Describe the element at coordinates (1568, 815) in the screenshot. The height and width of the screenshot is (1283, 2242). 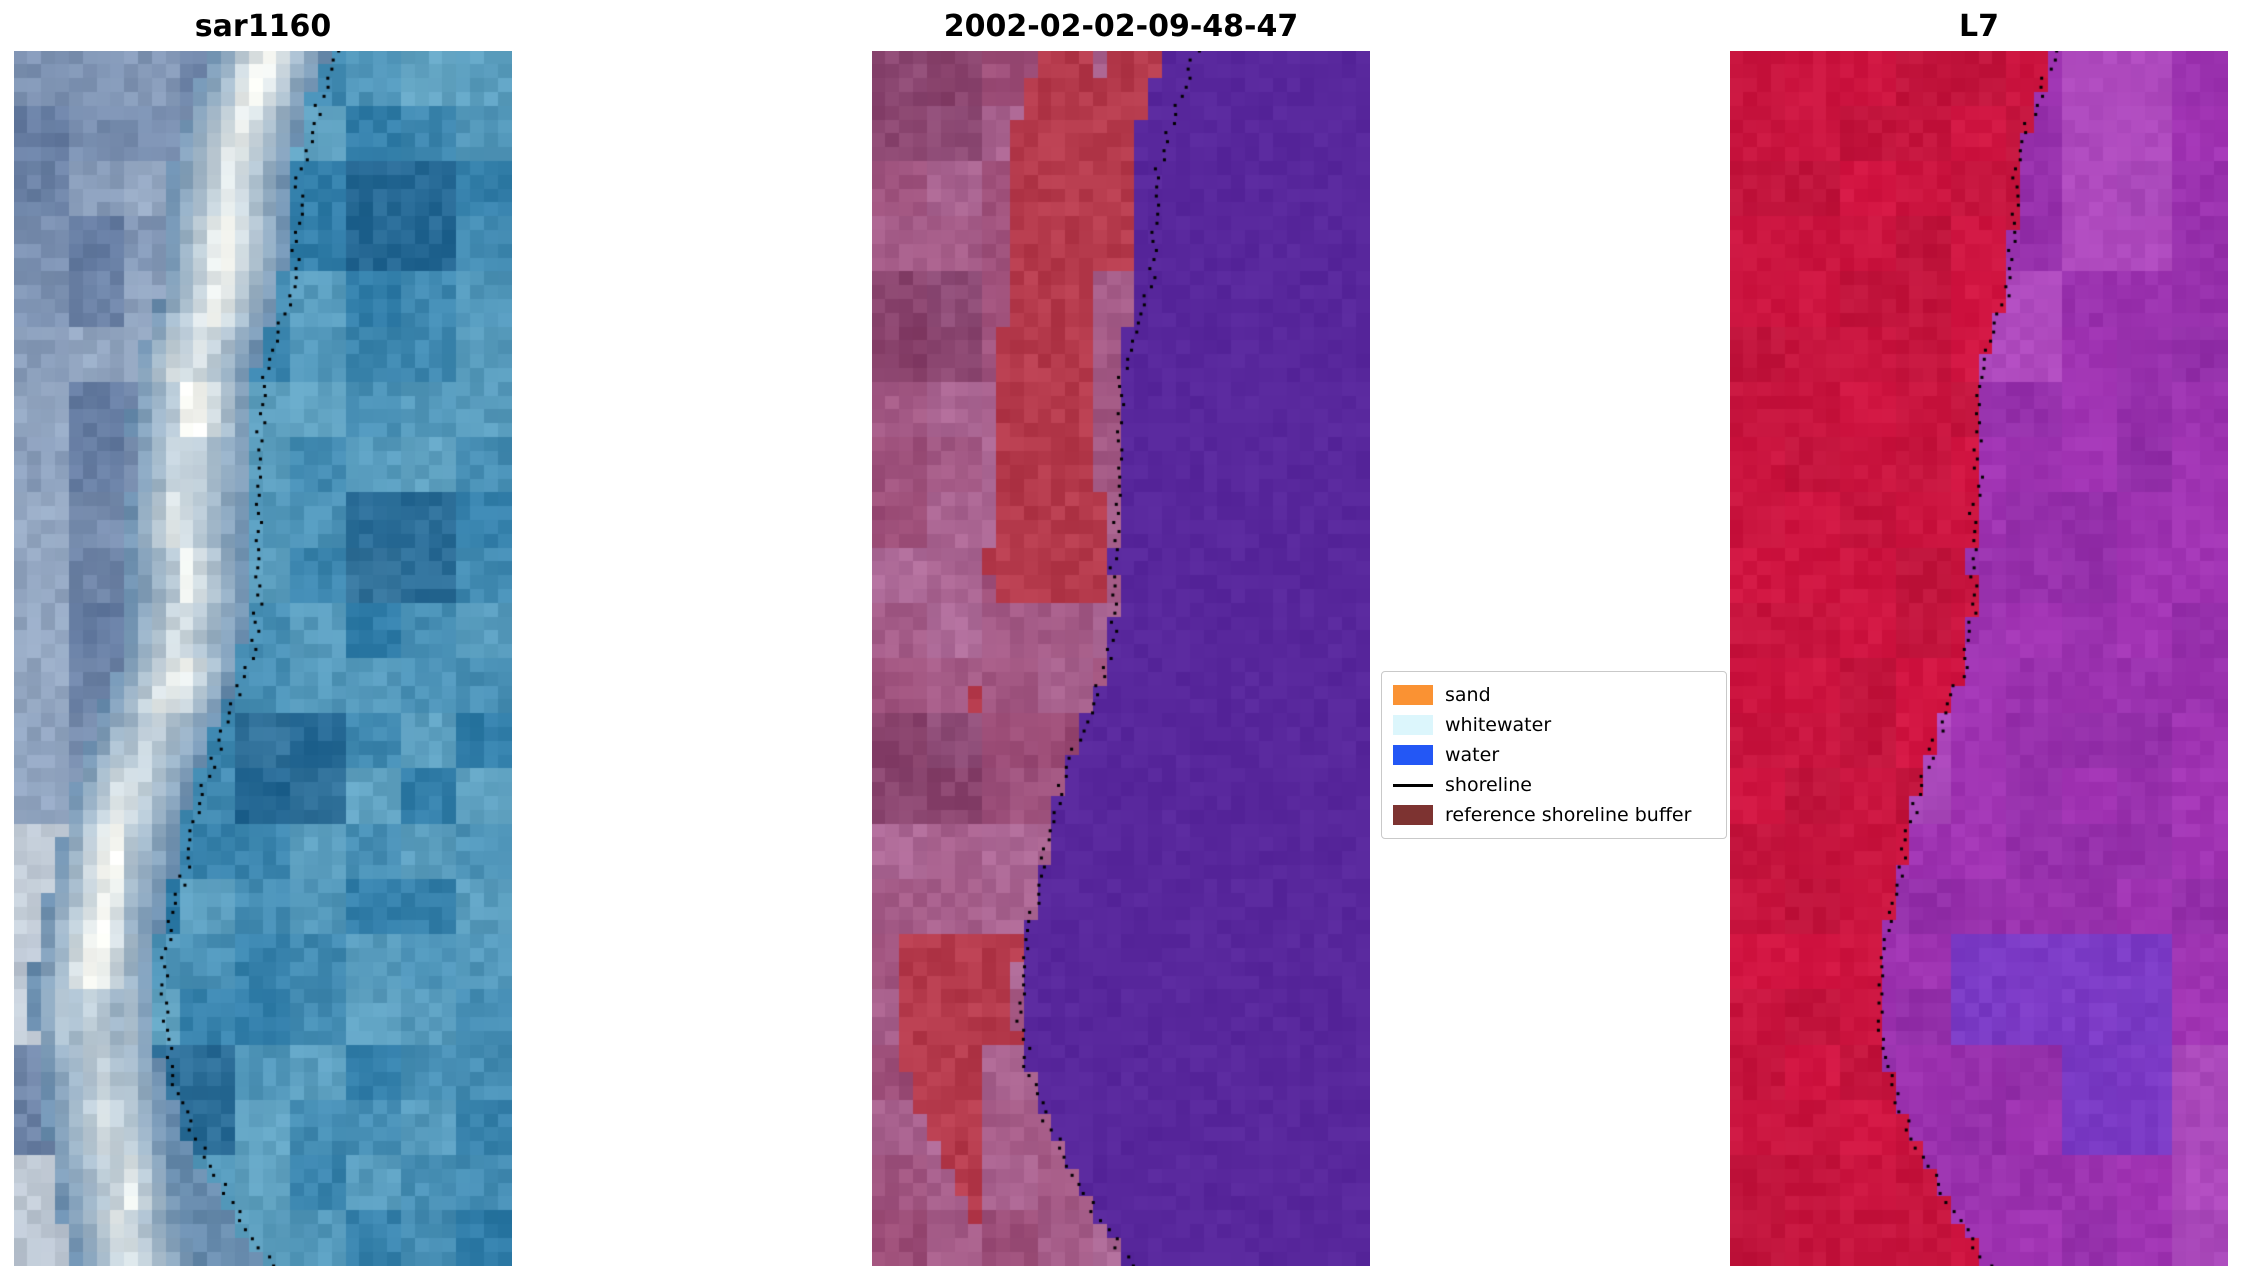
I see `legend-label: reference shoreline buffer` at that location.